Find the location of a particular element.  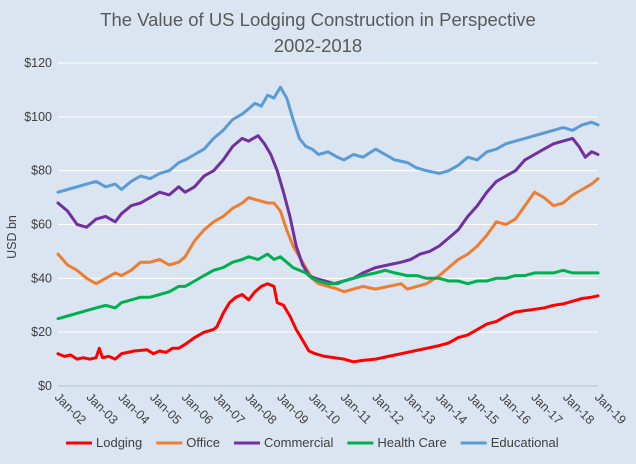

x-tick-label: Jan-16 is located at coordinates (515, 408).